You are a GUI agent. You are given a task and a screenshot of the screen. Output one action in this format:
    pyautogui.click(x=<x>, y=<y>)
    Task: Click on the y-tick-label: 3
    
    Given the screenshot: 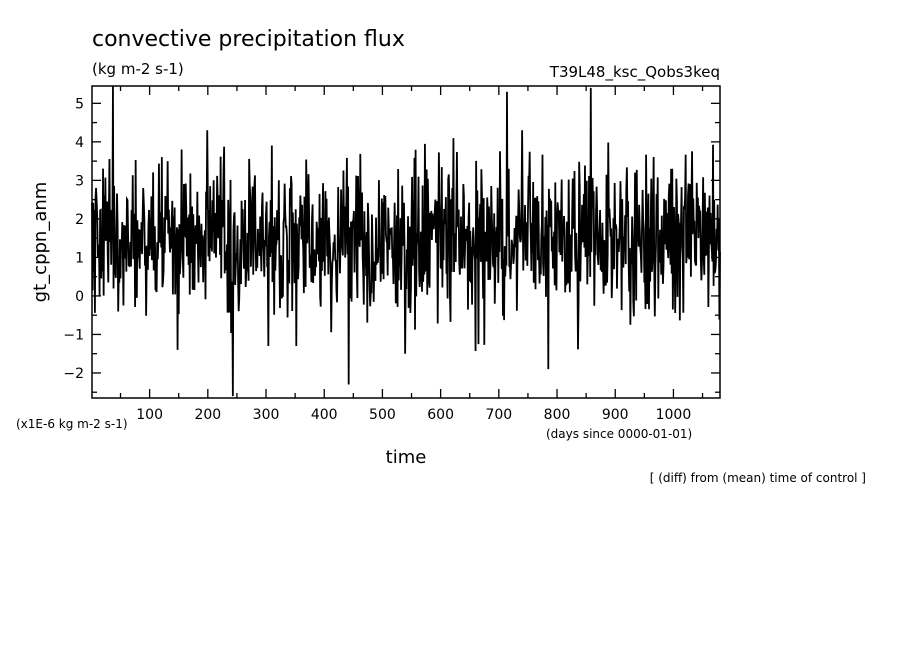 What is the action you would take?
    pyautogui.click(x=79, y=181)
    